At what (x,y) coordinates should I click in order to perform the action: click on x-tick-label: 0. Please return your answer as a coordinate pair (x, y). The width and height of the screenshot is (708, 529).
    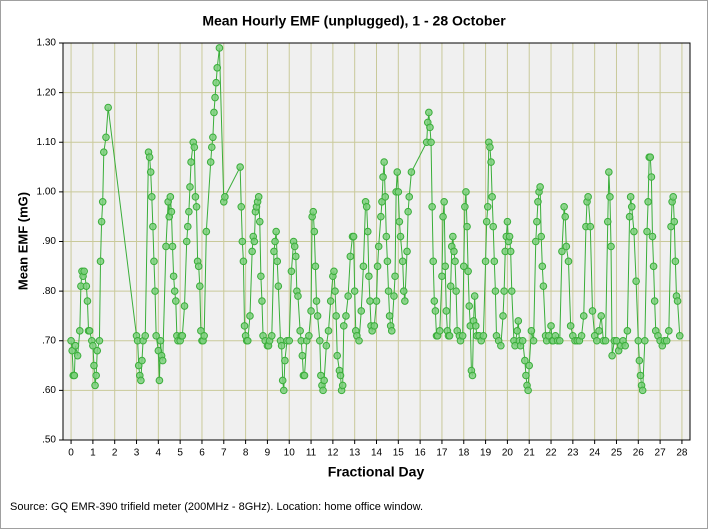
    Looking at the image, I should click on (71, 453).